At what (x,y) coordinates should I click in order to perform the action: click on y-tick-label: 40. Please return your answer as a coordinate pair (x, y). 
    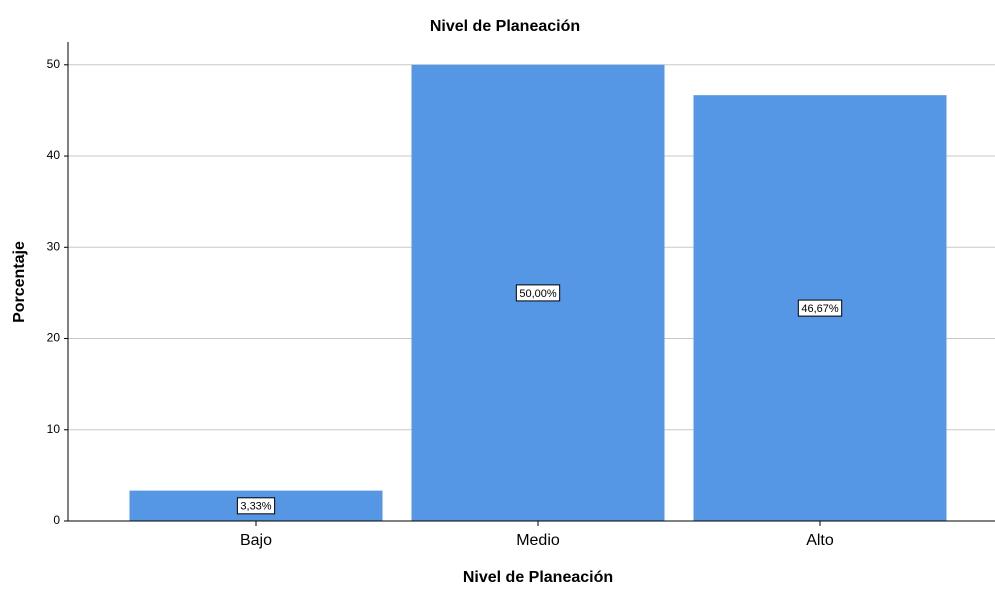
    Looking at the image, I should click on (54, 155).